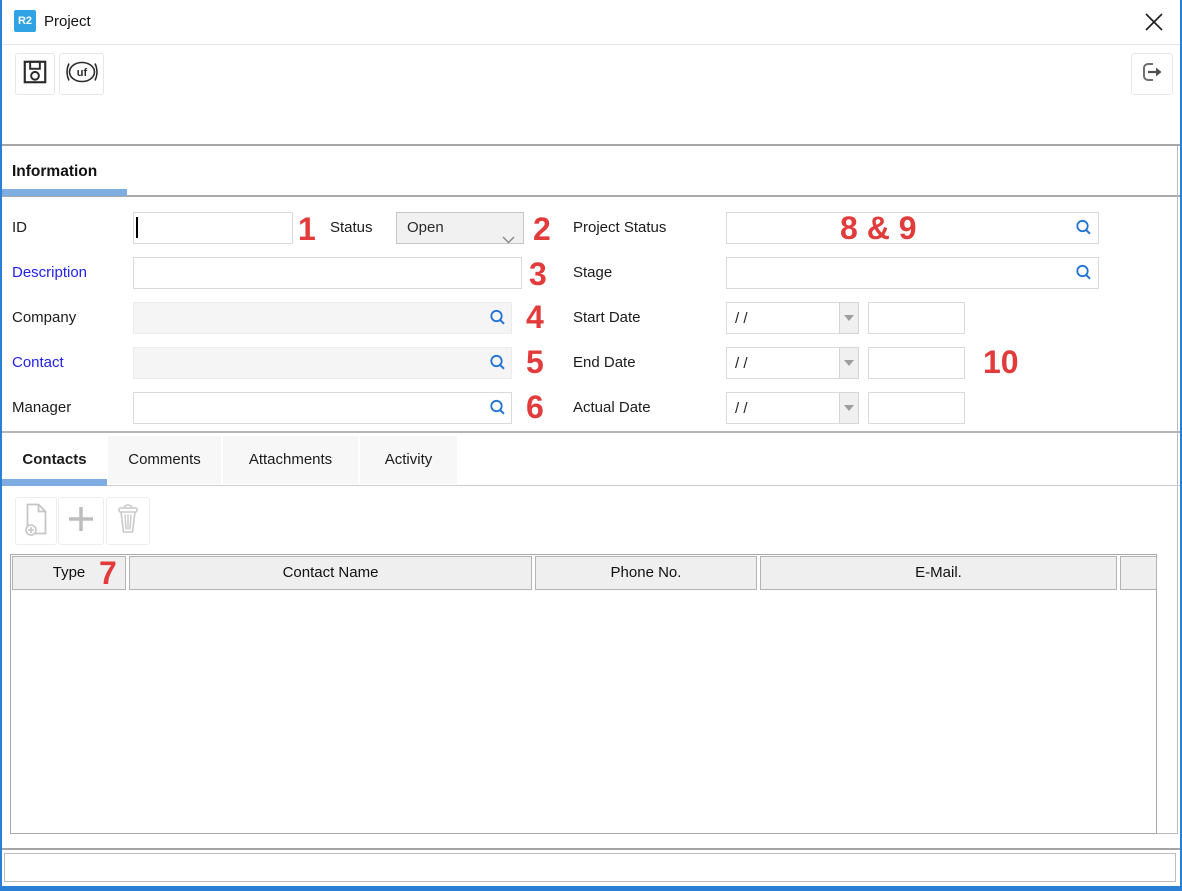 This screenshot has width=1182, height=891. I want to click on actual-time-input, so click(916, 408).